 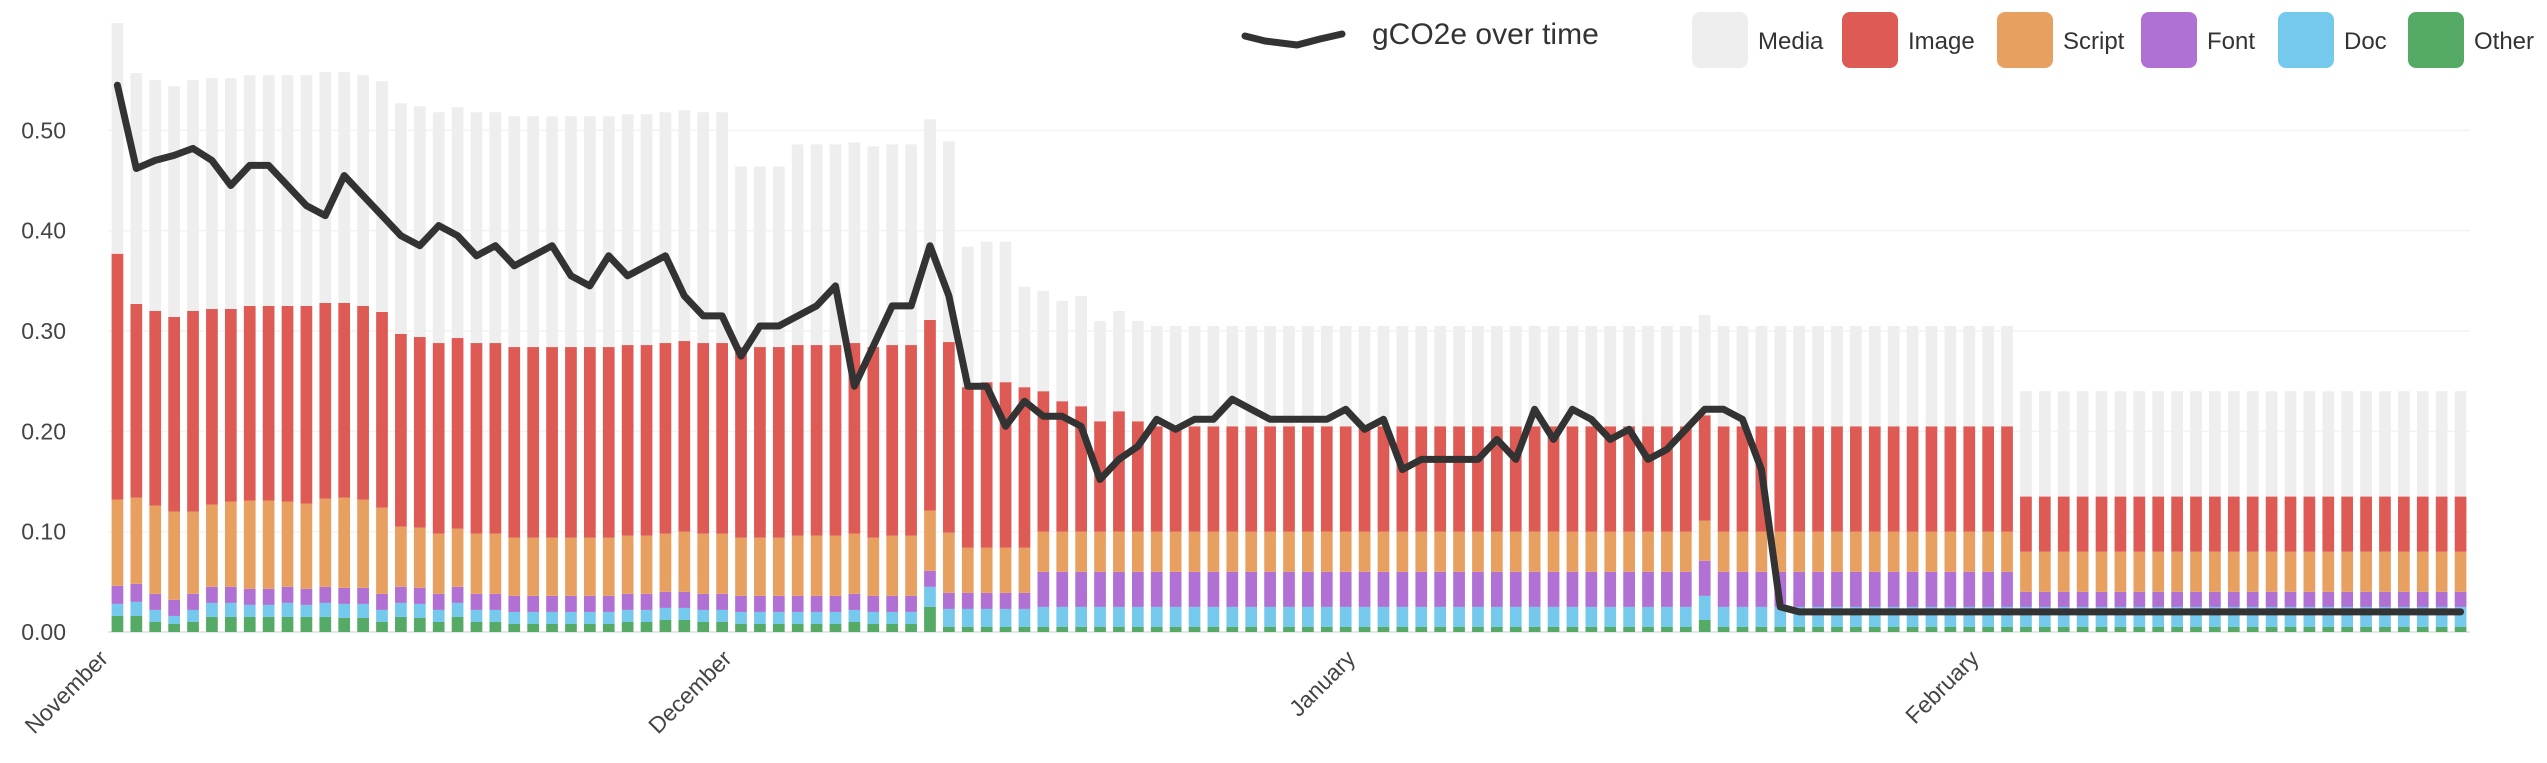 I want to click on legend-item-image: Image, so click(x=1908, y=40).